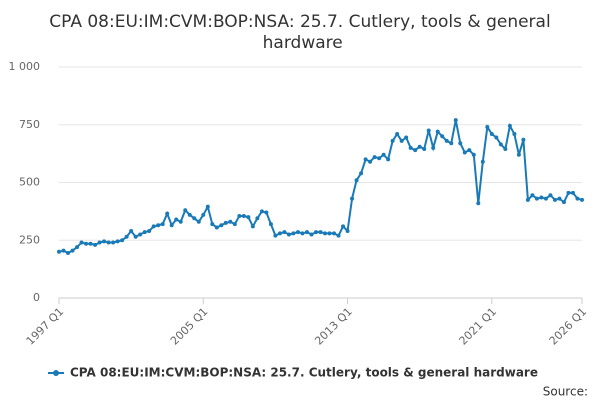  Describe the element at coordinates (56, 373) in the screenshot. I see `legend-marker` at that location.